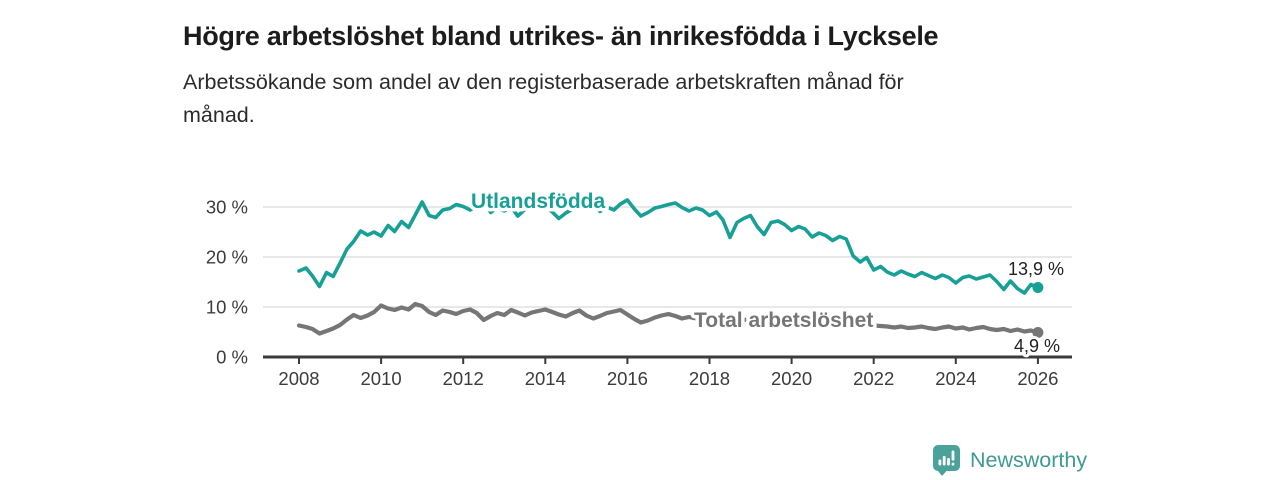 The width and height of the screenshot is (1280, 480). I want to click on gridlines, so click(667, 257).